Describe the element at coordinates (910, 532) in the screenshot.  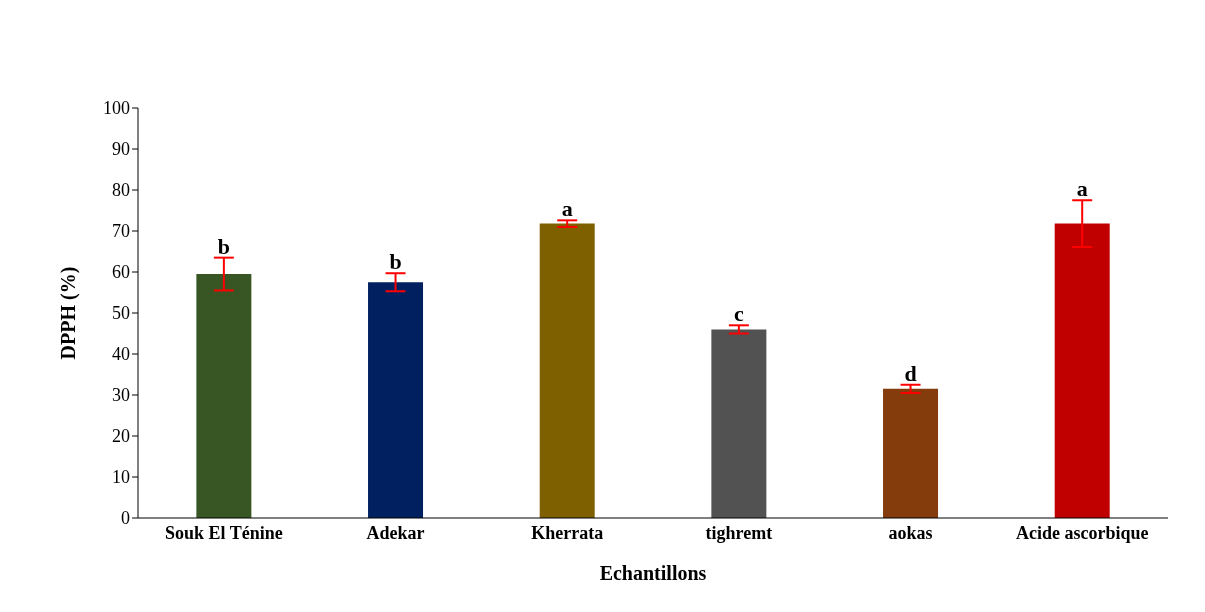
I see `x-tick-label: aokas` at that location.